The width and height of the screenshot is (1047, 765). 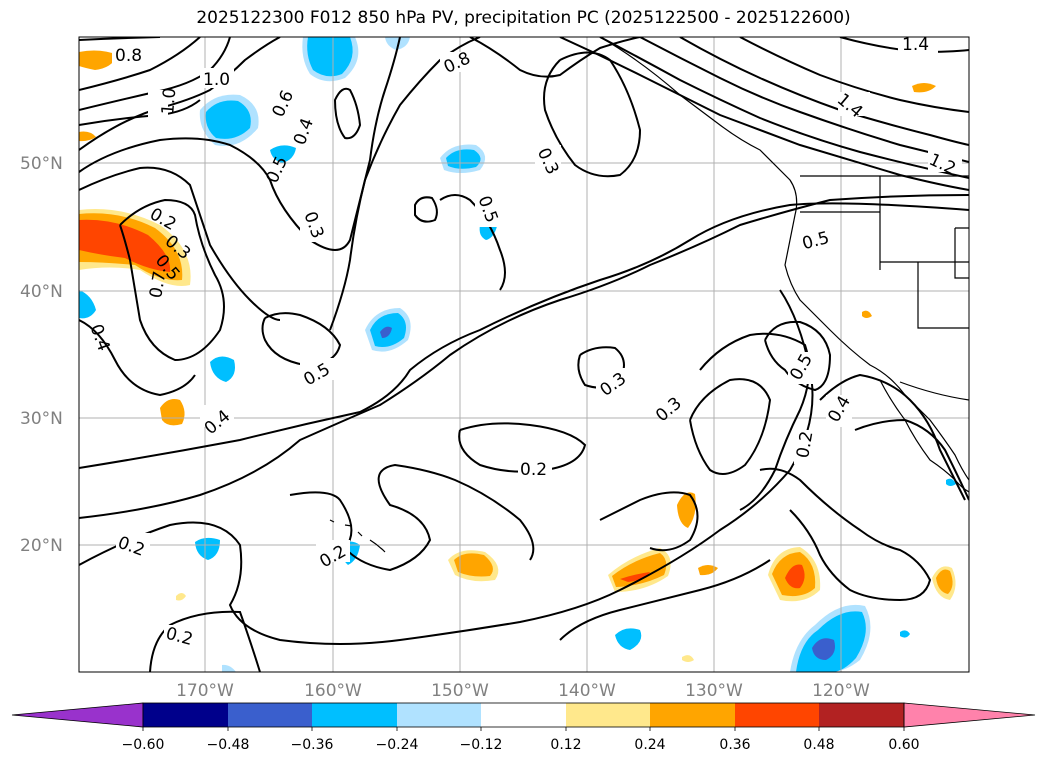 I want to click on colorbar-tick-label: 0.60, so click(x=903, y=745).